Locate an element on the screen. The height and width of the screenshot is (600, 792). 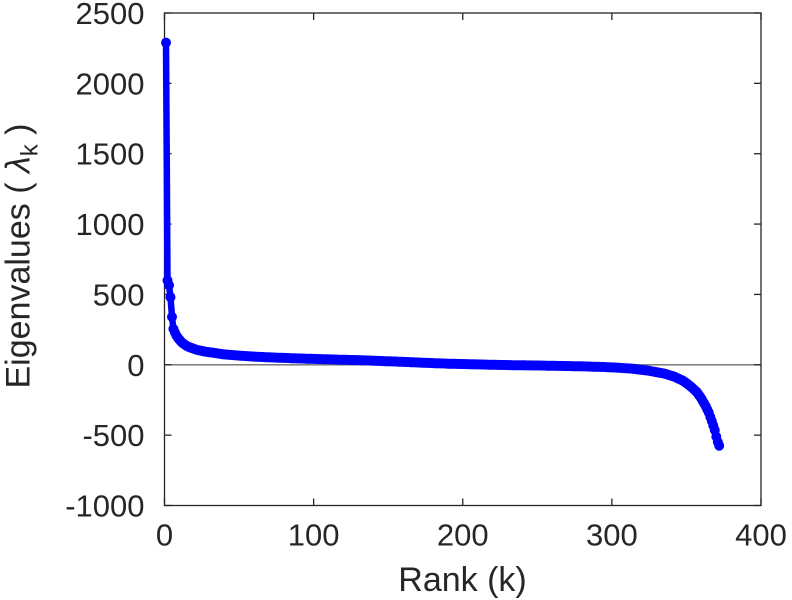
x-tick-label: 0 is located at coordinates (164, 535).